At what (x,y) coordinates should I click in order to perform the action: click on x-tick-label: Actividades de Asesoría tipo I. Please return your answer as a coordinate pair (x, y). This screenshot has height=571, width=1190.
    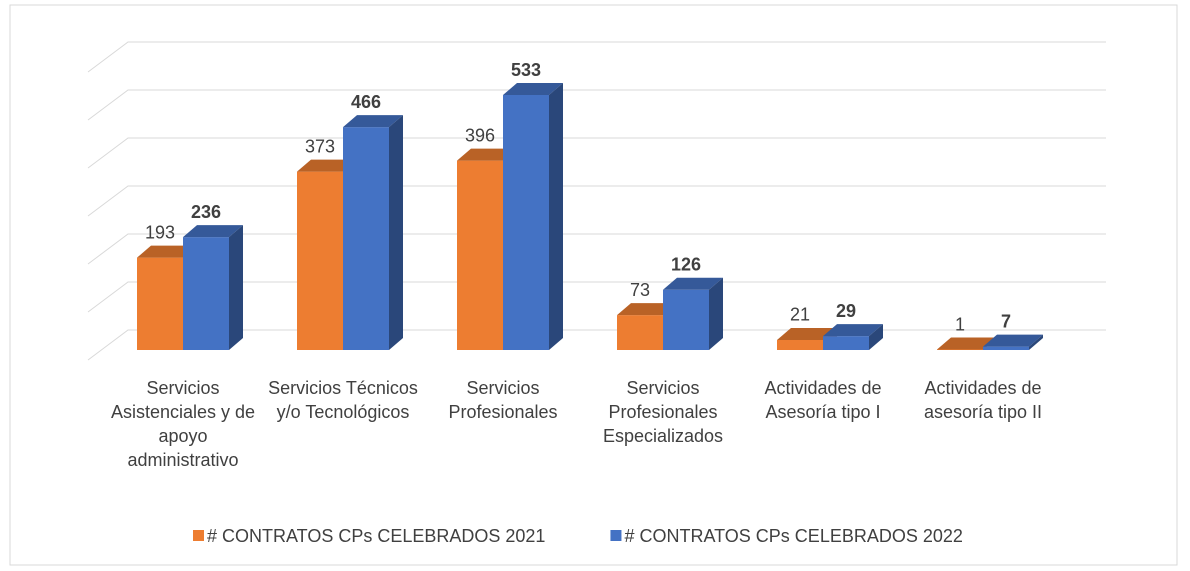
    Looking at the image, I should click on (823, 400).